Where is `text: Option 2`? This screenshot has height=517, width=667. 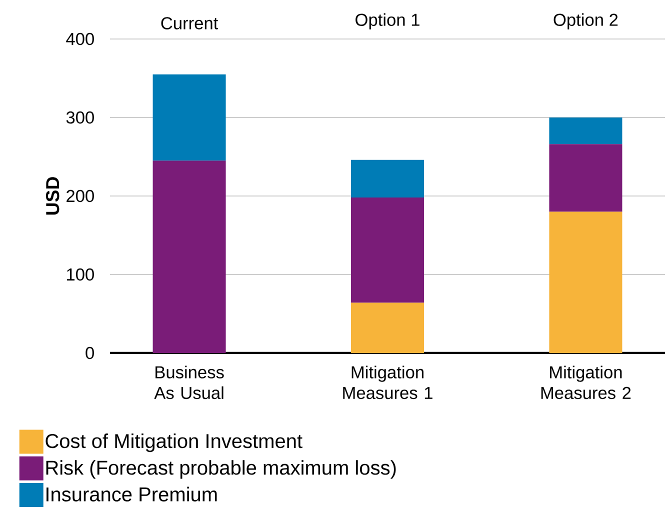
text: Option 2 is located at coordinates (586, 21).